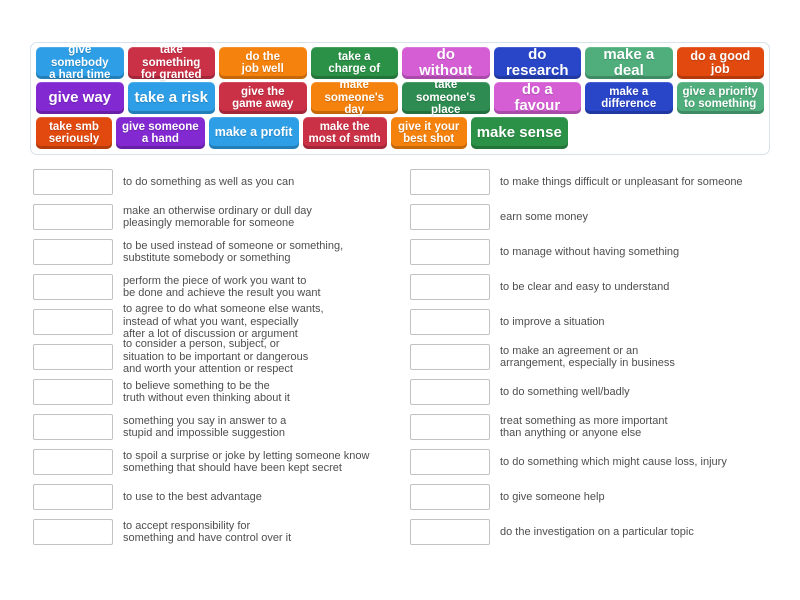 Image resolution: width=800 pixels, height=600 pixels. What do you see at coordinates (446, 97) in the screenshot?
I see `word-tile: take someone's place` at bounding box center [446, 97].